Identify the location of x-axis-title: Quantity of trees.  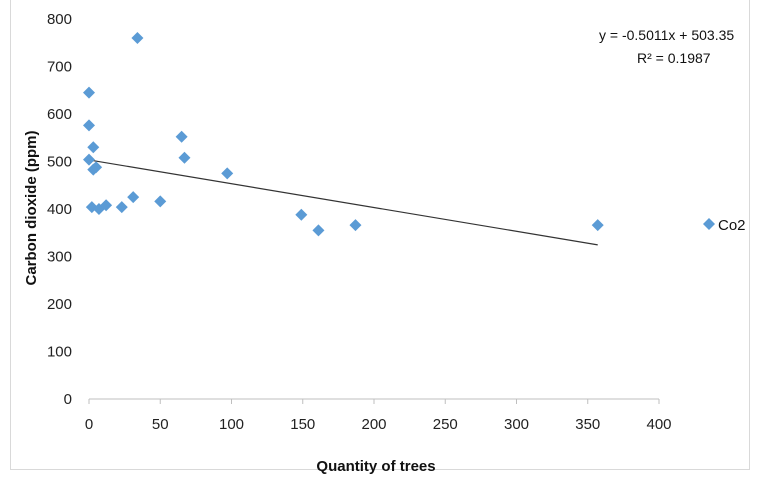
(375, 466).